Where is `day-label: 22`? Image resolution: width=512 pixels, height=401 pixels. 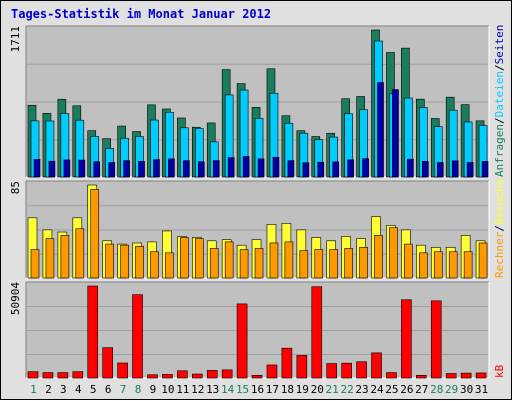
day-label: 22 is located at coordinates (346, 389).